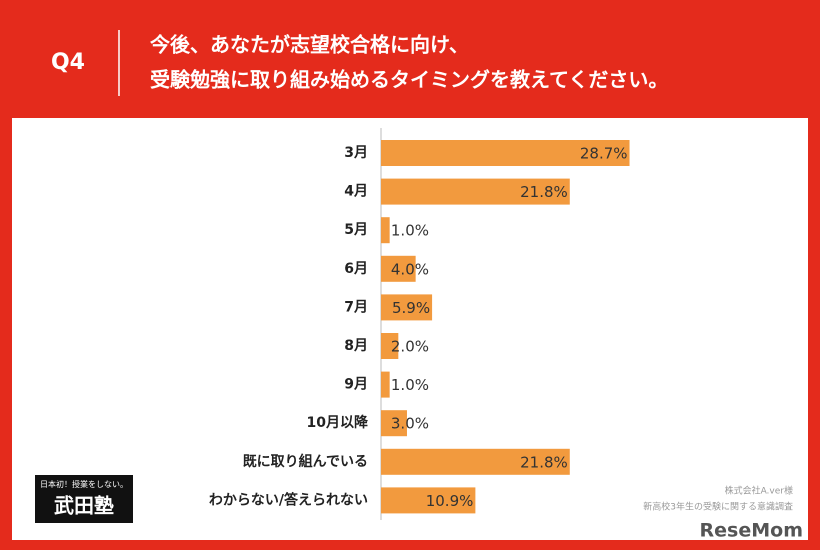 Image resolution: width=820 pixels, height=555 pixels. What do you see at coordinates (718, 507) in the screenshot?
I see `source-line: 新高校3年生の受験に関する意識調査` at bounding box center [718, 507].